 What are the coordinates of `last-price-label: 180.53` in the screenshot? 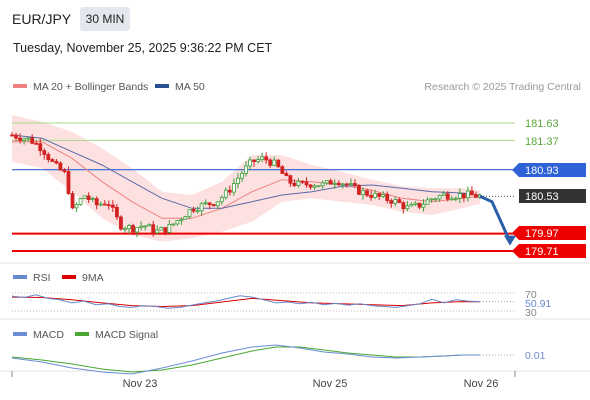 It's located at (542, 197).